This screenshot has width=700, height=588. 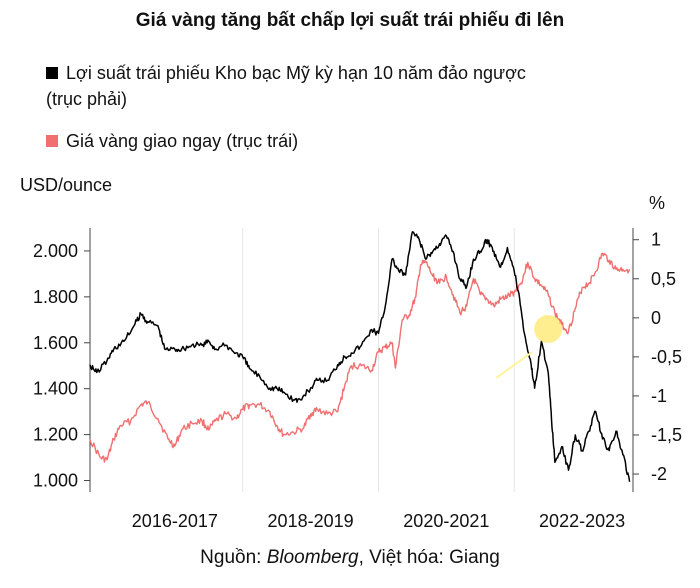 What do you see at coordinates (312, 557) in the screenshot?
I see `source-name: Bloomberg` at bounding box center [312, 557].